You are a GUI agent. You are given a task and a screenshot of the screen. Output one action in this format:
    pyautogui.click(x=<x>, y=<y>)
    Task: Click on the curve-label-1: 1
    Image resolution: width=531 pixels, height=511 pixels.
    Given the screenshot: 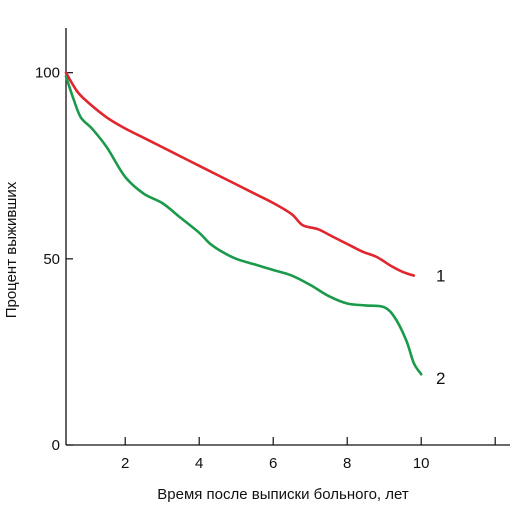 What is the action you would take?
    pyautogui.click(x=440, y=276)
    